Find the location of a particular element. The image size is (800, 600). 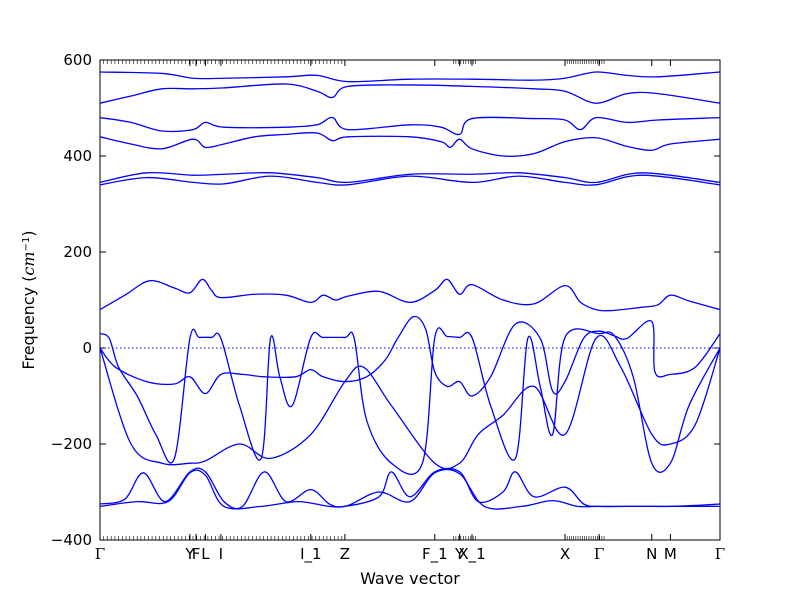

y-axis-label-close: ) is located at coordinates (28, 233).